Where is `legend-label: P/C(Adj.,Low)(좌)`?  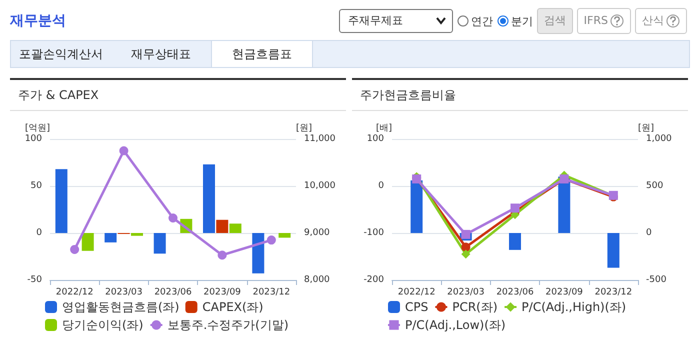 legend-label: P/C(Adj.,Low)(좌) is located at coordinates (455, 325).